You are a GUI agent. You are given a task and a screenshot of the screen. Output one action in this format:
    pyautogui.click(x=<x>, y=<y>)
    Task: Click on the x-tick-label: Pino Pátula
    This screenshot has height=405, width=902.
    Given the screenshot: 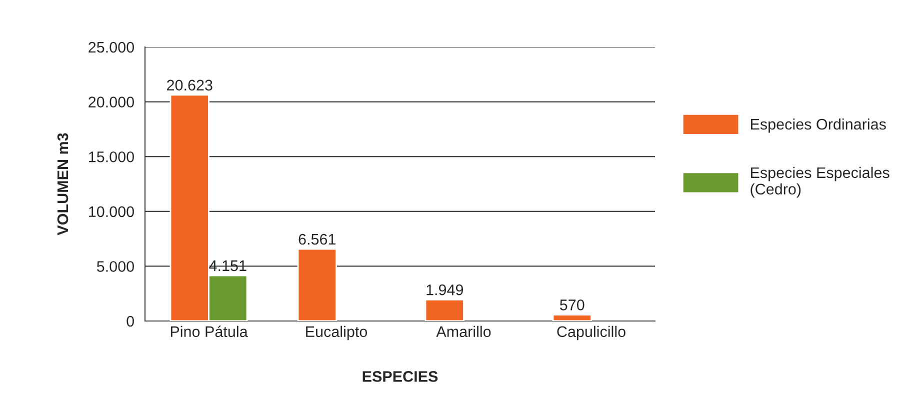 What is the action you would take?
    pyautogui.click(x=209, y=332)
    